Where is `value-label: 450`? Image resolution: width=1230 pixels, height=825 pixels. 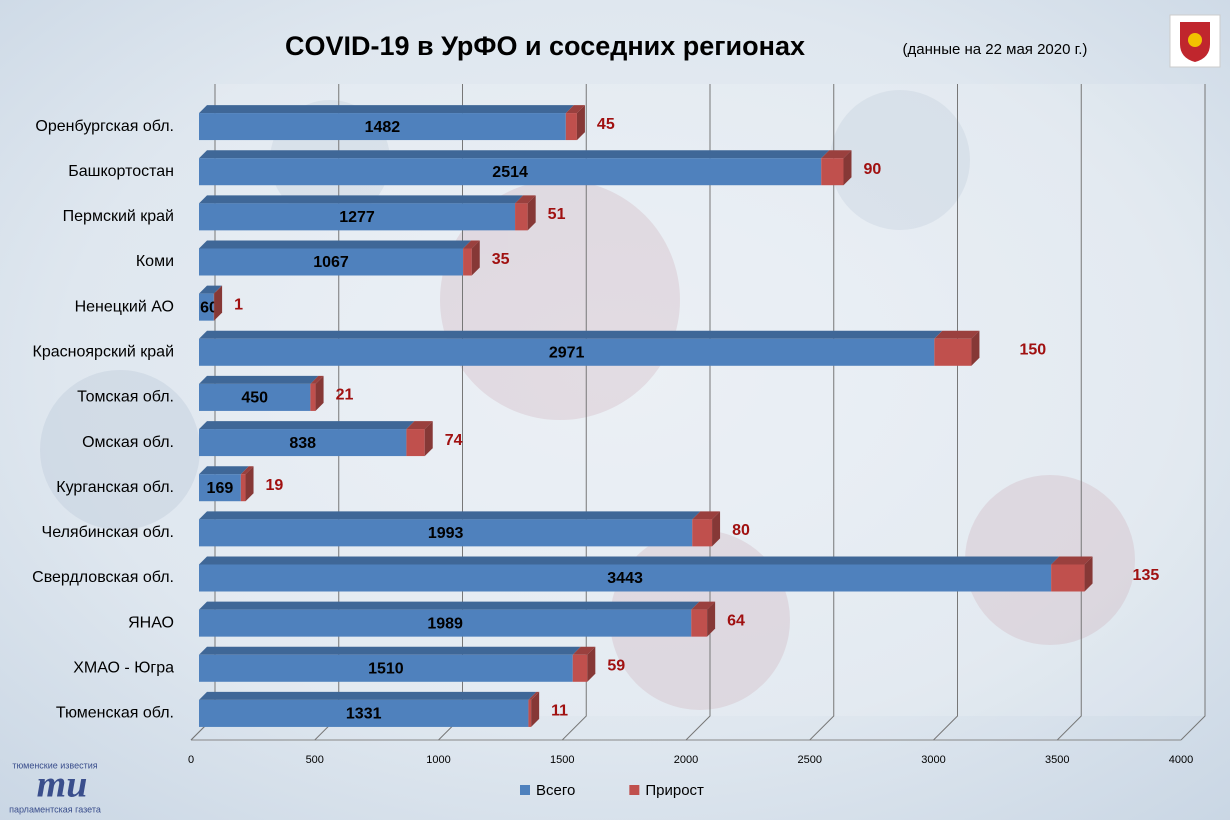
value-label: 450 is located at coordinates (254, 398).